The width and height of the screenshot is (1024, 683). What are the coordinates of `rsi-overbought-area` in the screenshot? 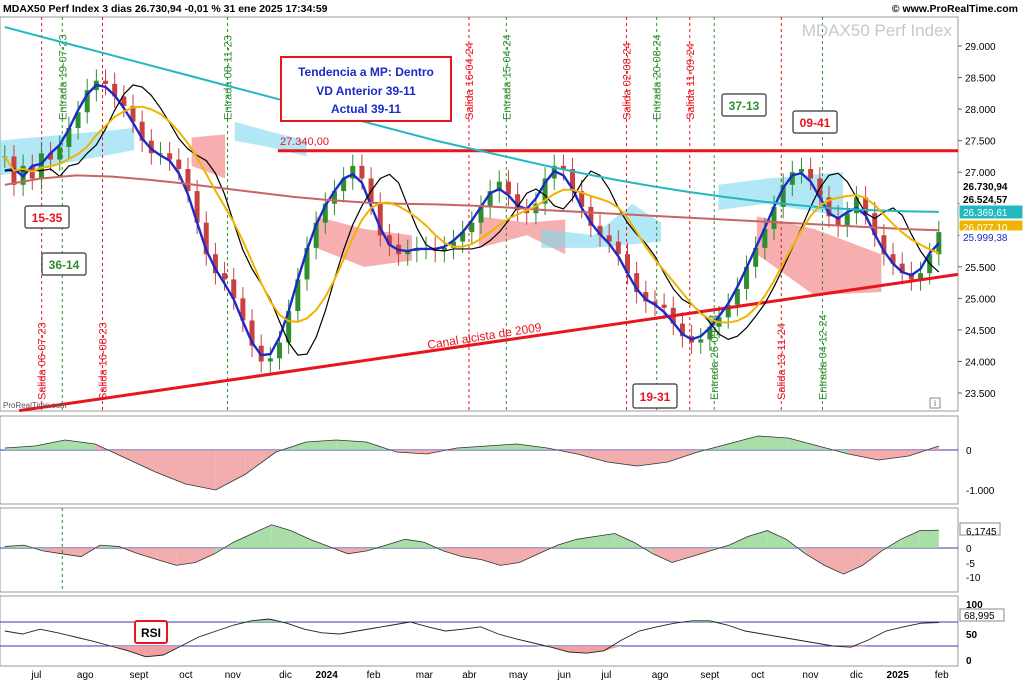 It's located at (278, 620).